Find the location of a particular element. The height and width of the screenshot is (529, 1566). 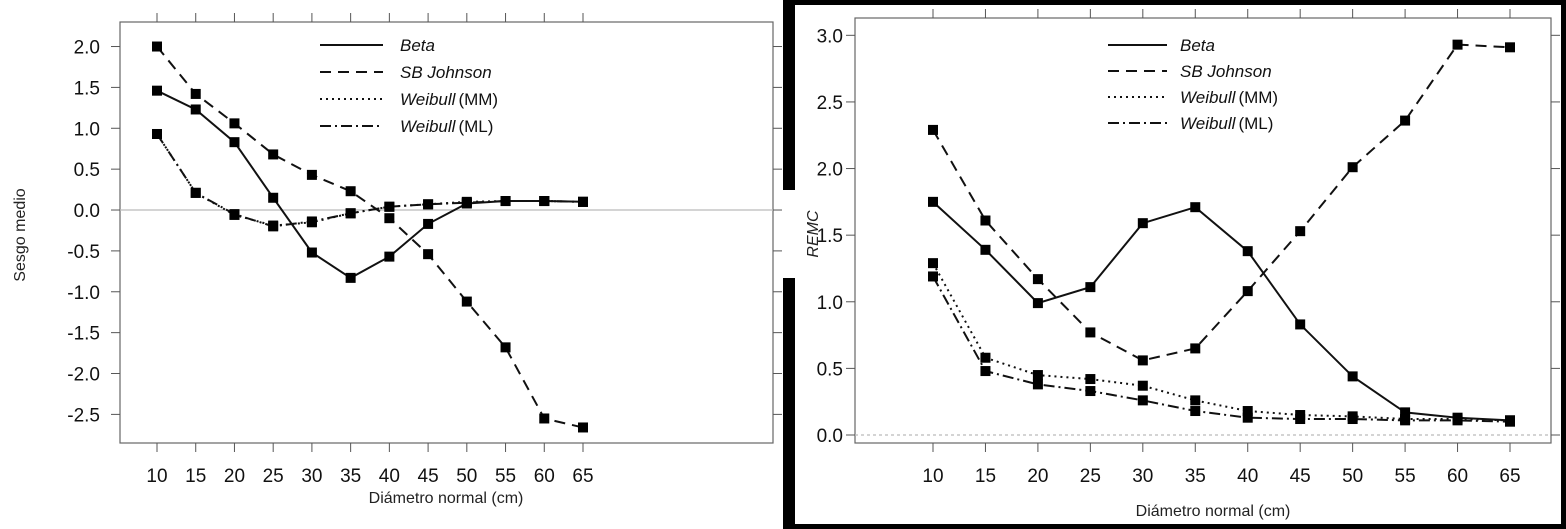

y-tick-label: 1.5 is located at coordinates (830, 236).